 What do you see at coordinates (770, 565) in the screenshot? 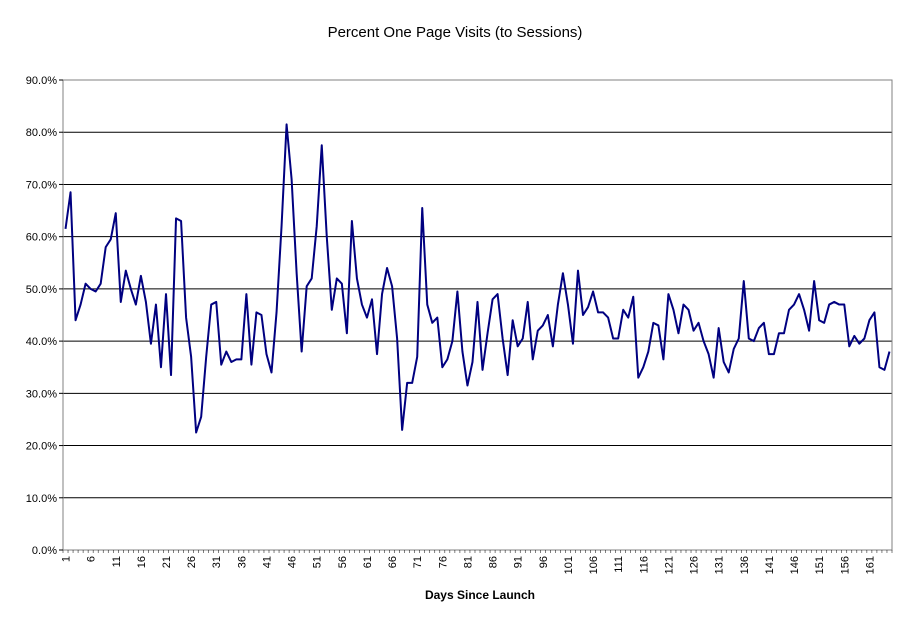
I see `x-tick-label: 141` at bounding box center [770, 565].